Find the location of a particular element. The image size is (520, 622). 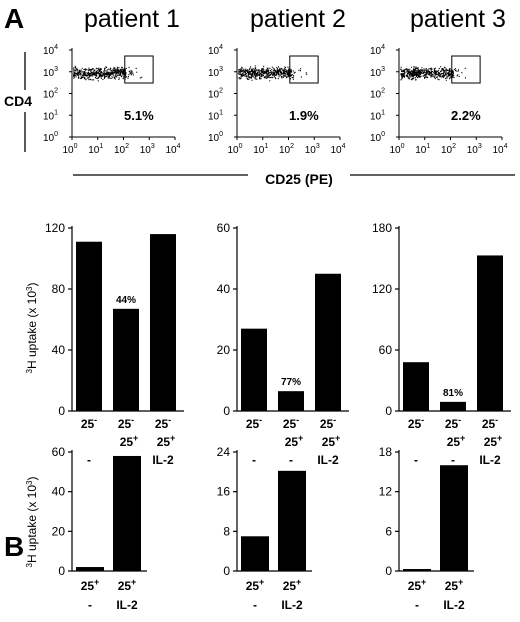

bar-y-tick-label: 80 is located at coordinates (59, 289).